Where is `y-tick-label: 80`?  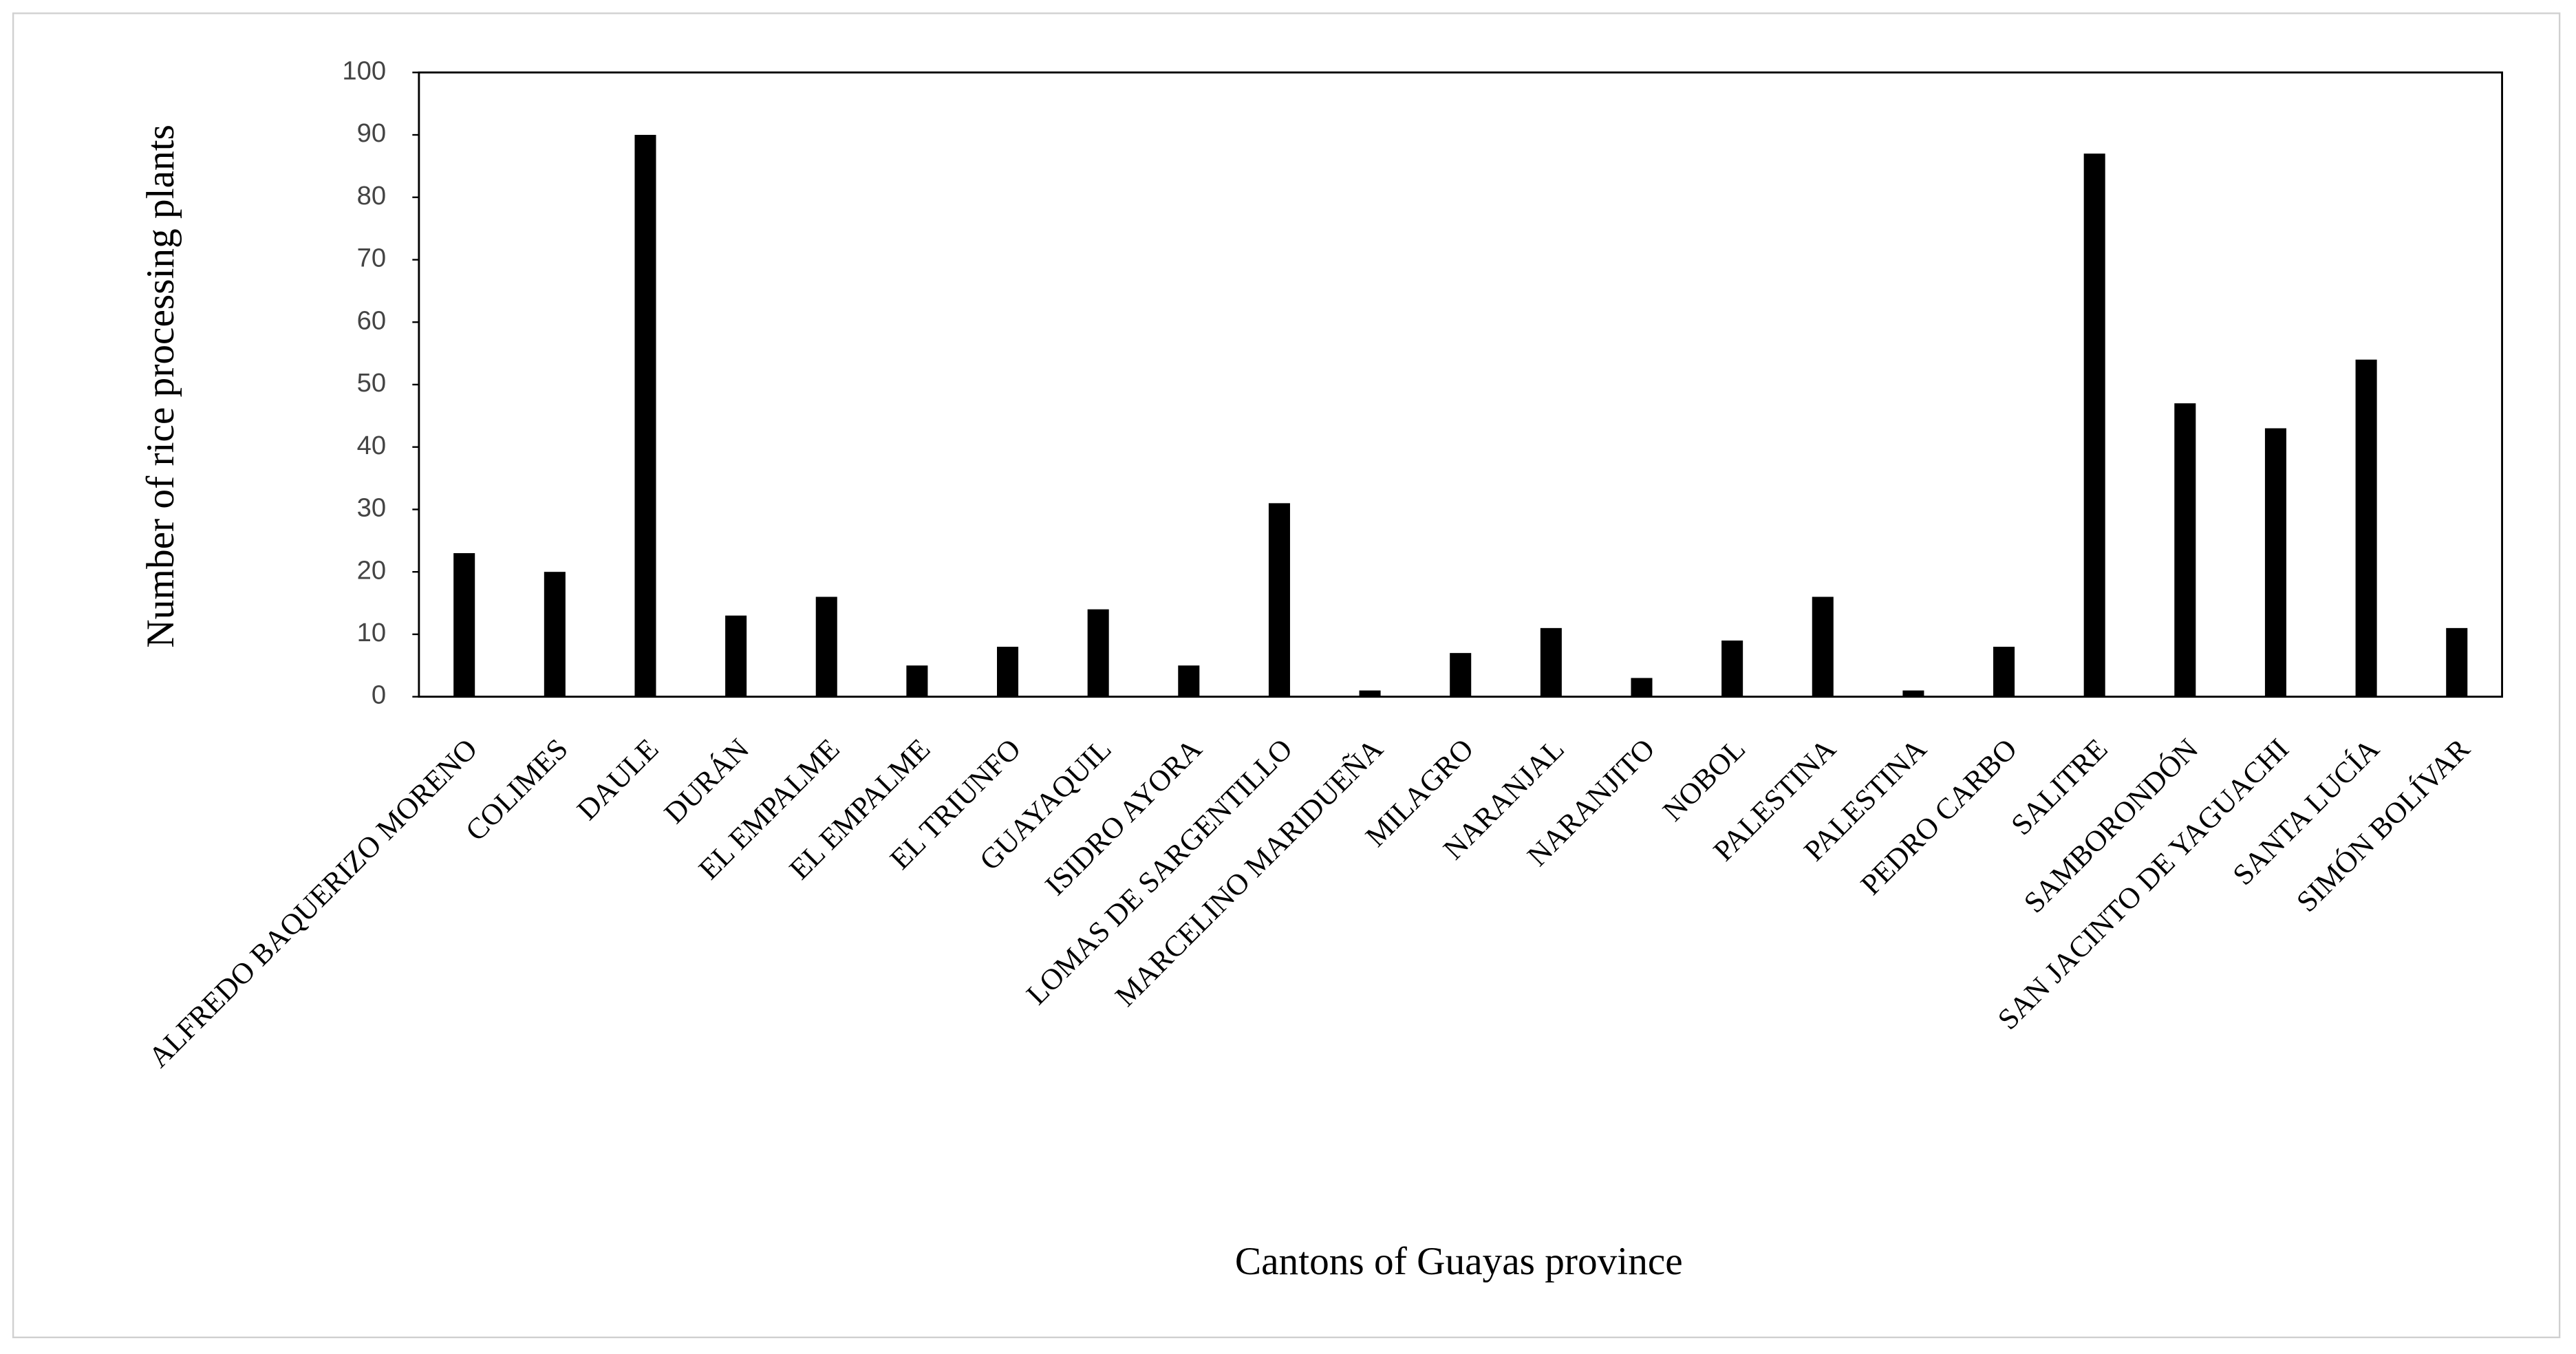 y-tick-label: 80 is located at coordinates (371, 196).